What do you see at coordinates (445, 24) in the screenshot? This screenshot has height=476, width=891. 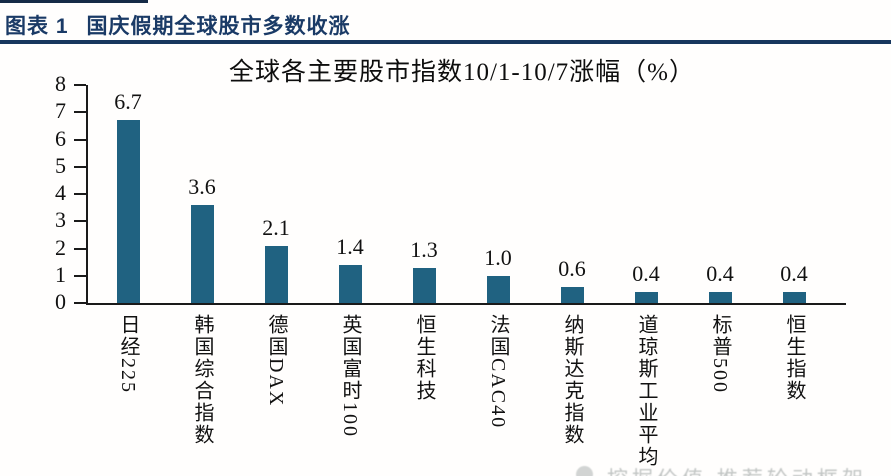 I see `figure-header: 图表 1 国庆假期全球股市多数收涨` at bounding box center [445, 24].